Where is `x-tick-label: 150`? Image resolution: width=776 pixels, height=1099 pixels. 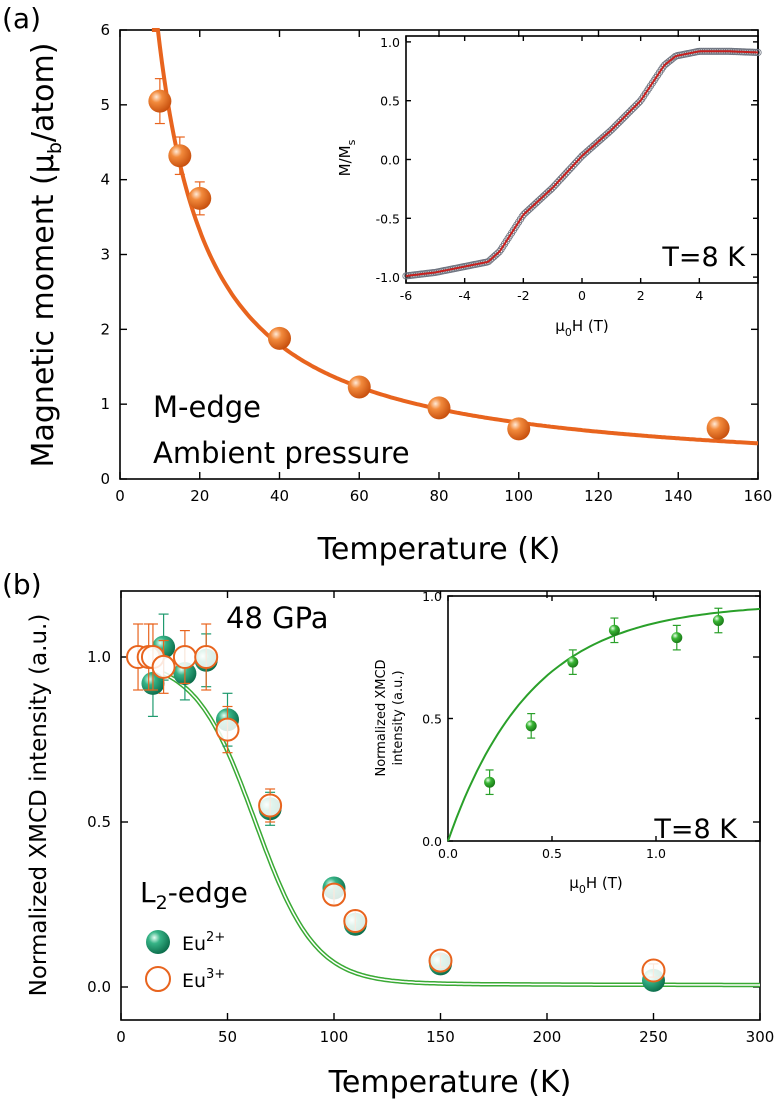 x-tick-label: 150 is located at coordinates (440, 1037).